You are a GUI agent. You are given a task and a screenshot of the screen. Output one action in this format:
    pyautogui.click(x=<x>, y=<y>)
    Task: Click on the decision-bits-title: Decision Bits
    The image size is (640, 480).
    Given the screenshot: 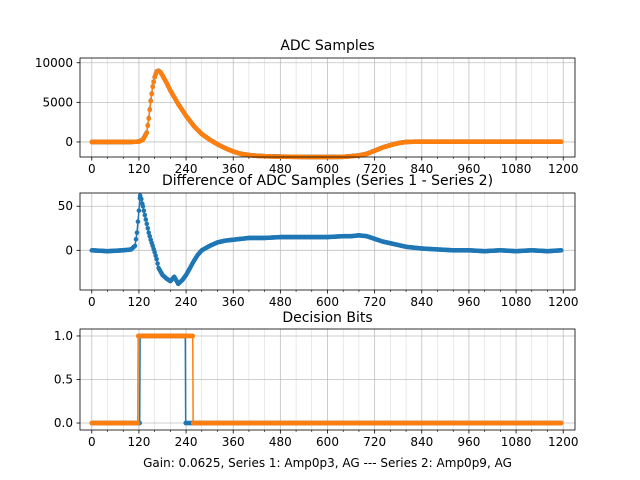 What is the action you would take?
    pyautogui.click(x=327, y=318)
    